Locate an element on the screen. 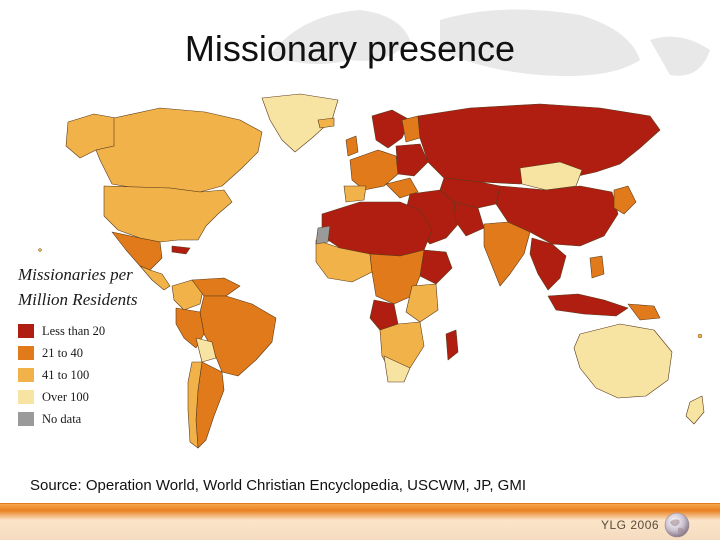 This screenshot has width=720, height=540. region-scandinavia is located at coordinates (391, 129).